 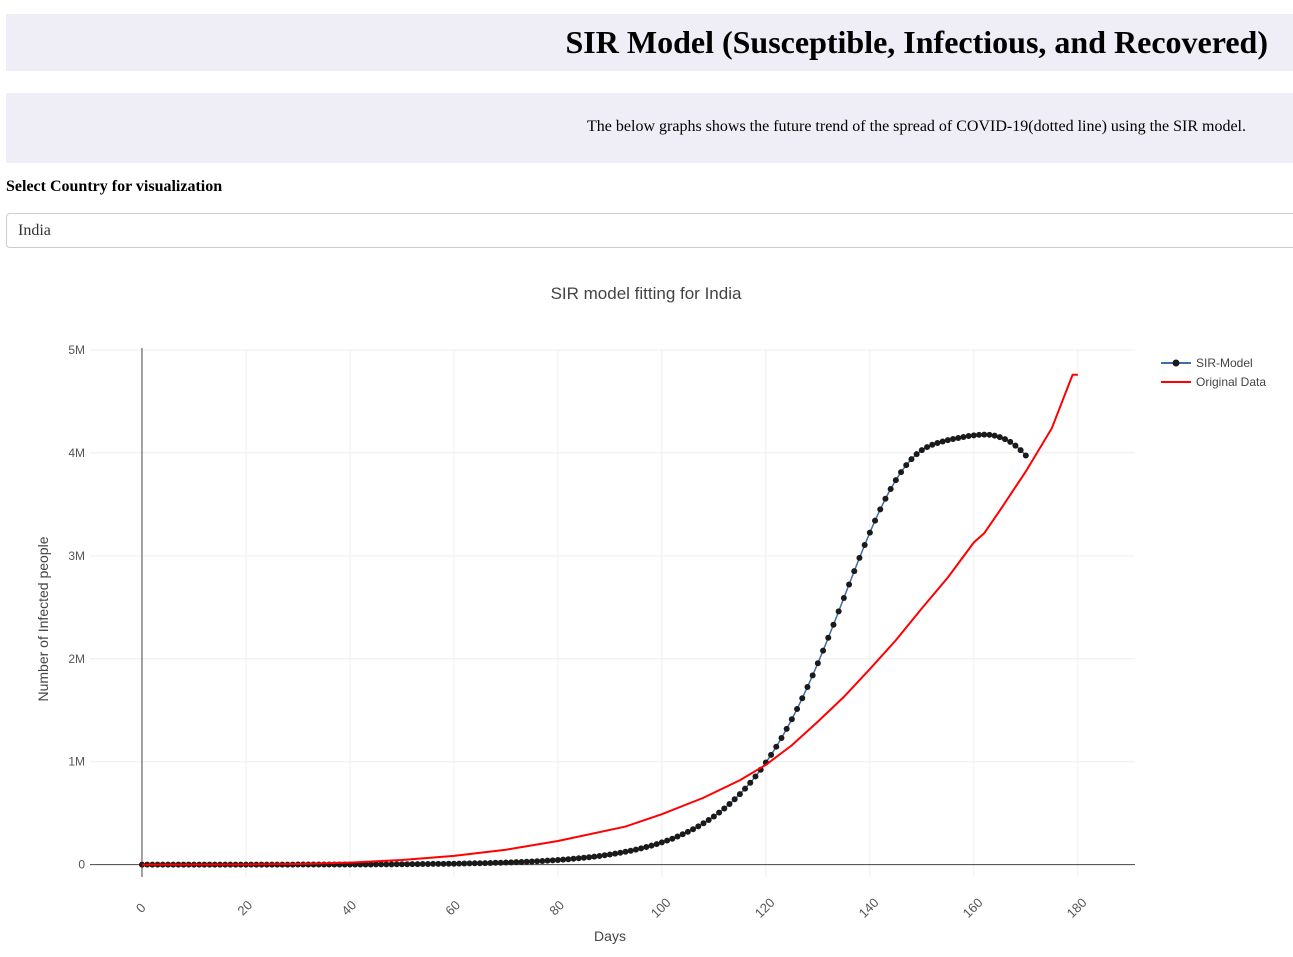 What do you see at coordinates (348, 907) in the screenshot?
I see `x-tick-label: 40` at bounding box center [348, 907].